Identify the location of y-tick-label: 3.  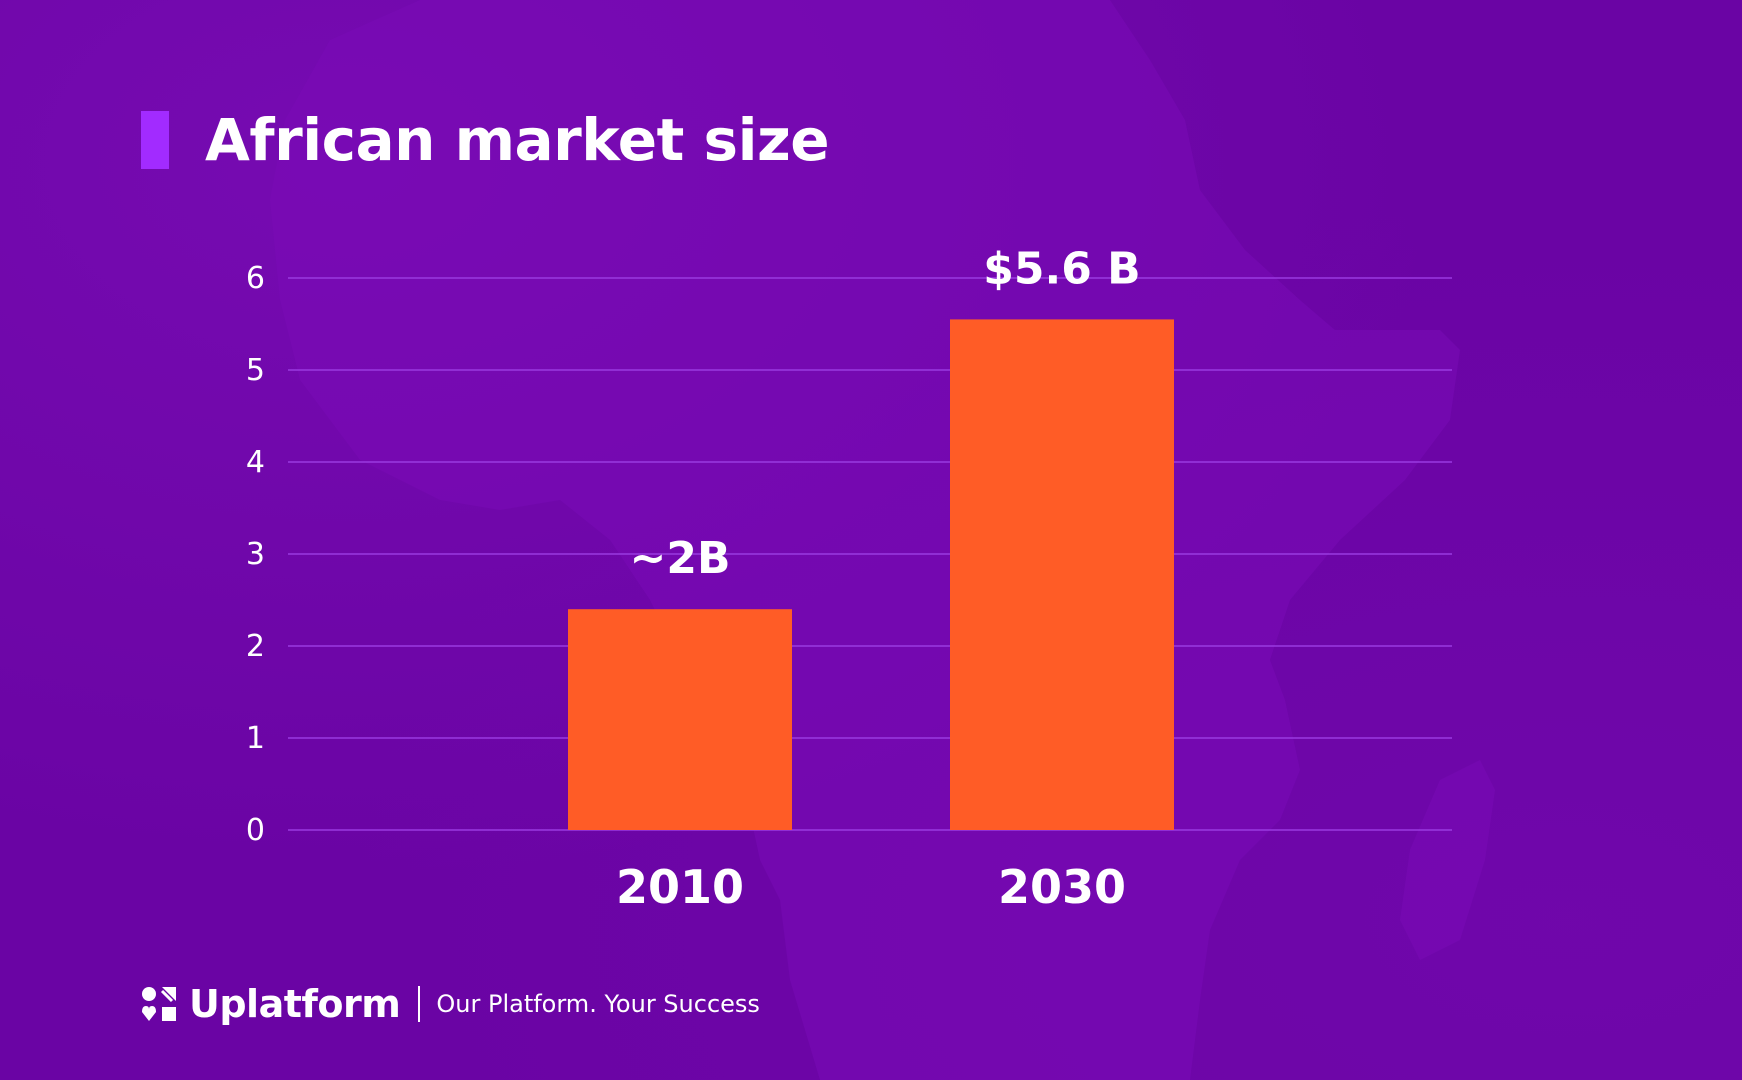
(255, 554).